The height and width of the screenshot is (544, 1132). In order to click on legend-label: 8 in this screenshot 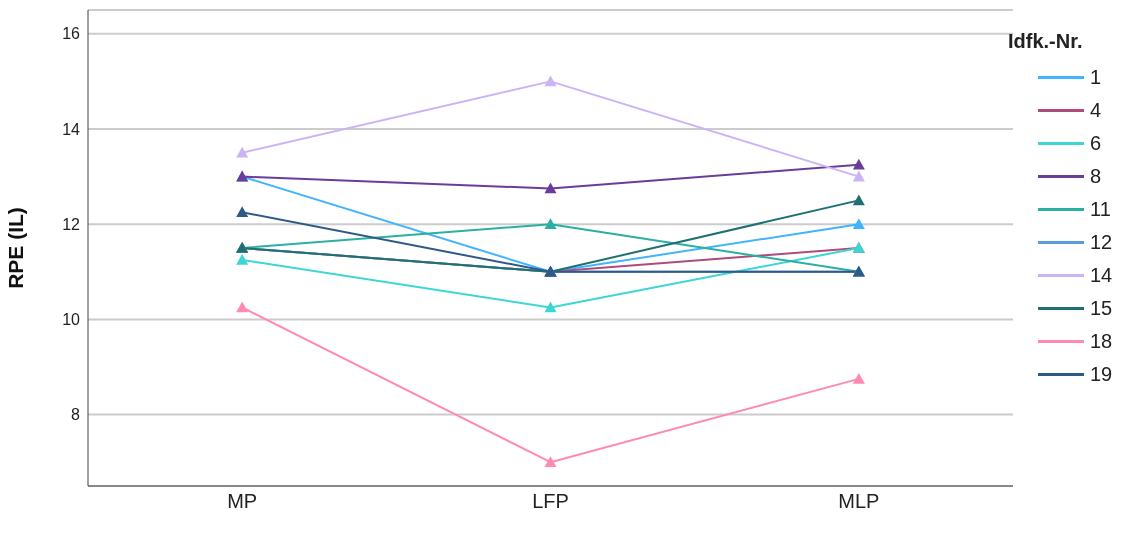, I will do `click(1096, 176)`.